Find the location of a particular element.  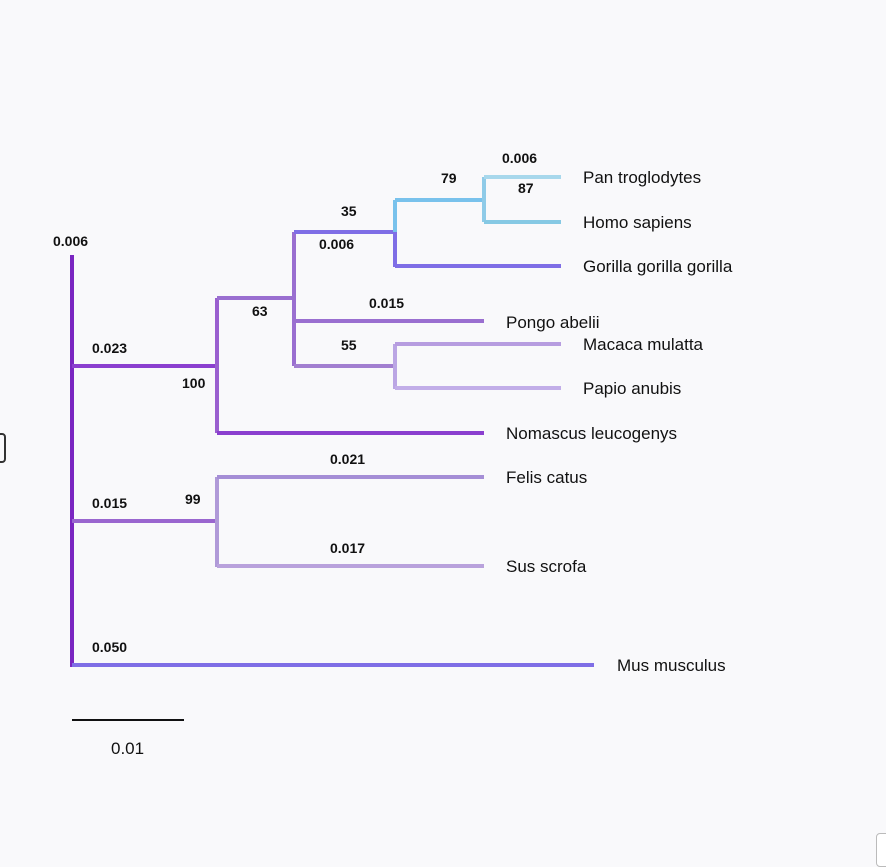

taxon-label-macaca-mulatta: Macaca mulatta is located at coordinates (643, 344).